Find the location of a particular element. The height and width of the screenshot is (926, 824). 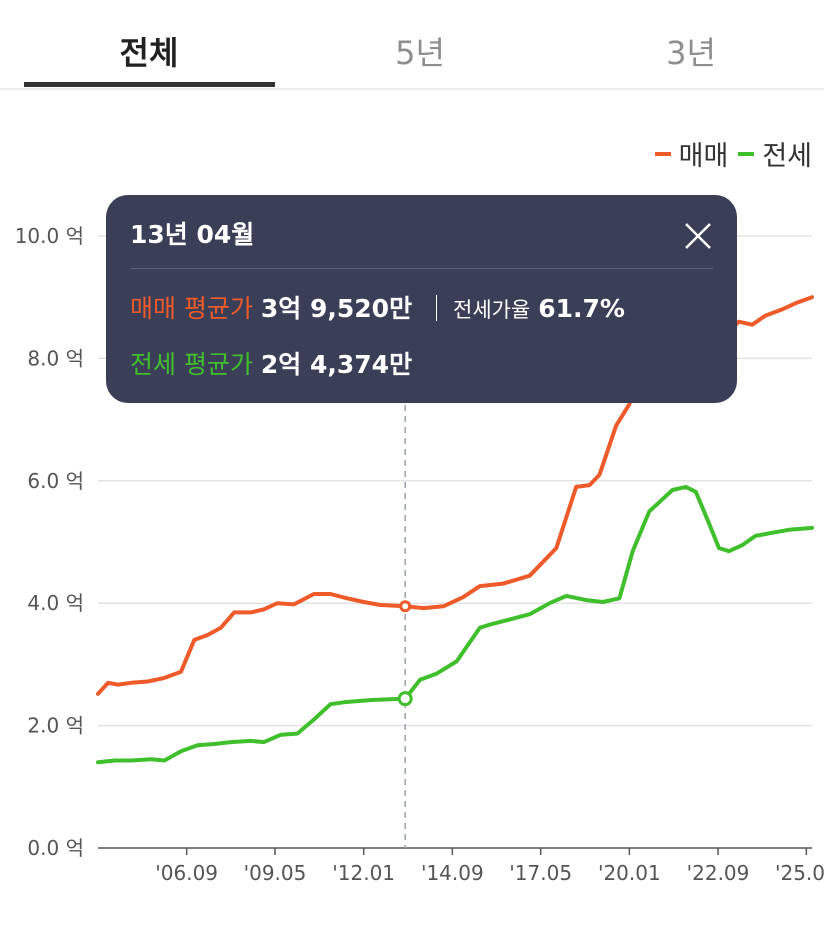

tab-5-years: 5년 is located at coordinates (420, 53).